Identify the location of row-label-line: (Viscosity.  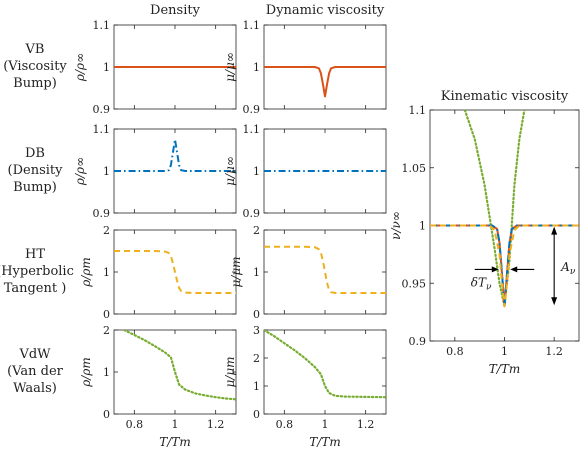
(35, 66).